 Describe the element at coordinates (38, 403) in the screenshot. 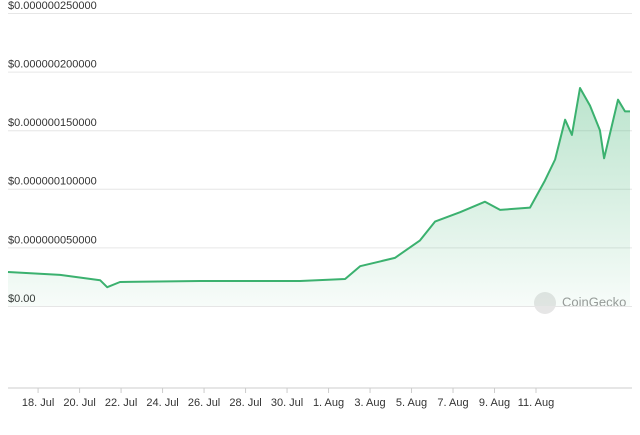

I see `x-tick-label: 18. Jul` at that location.